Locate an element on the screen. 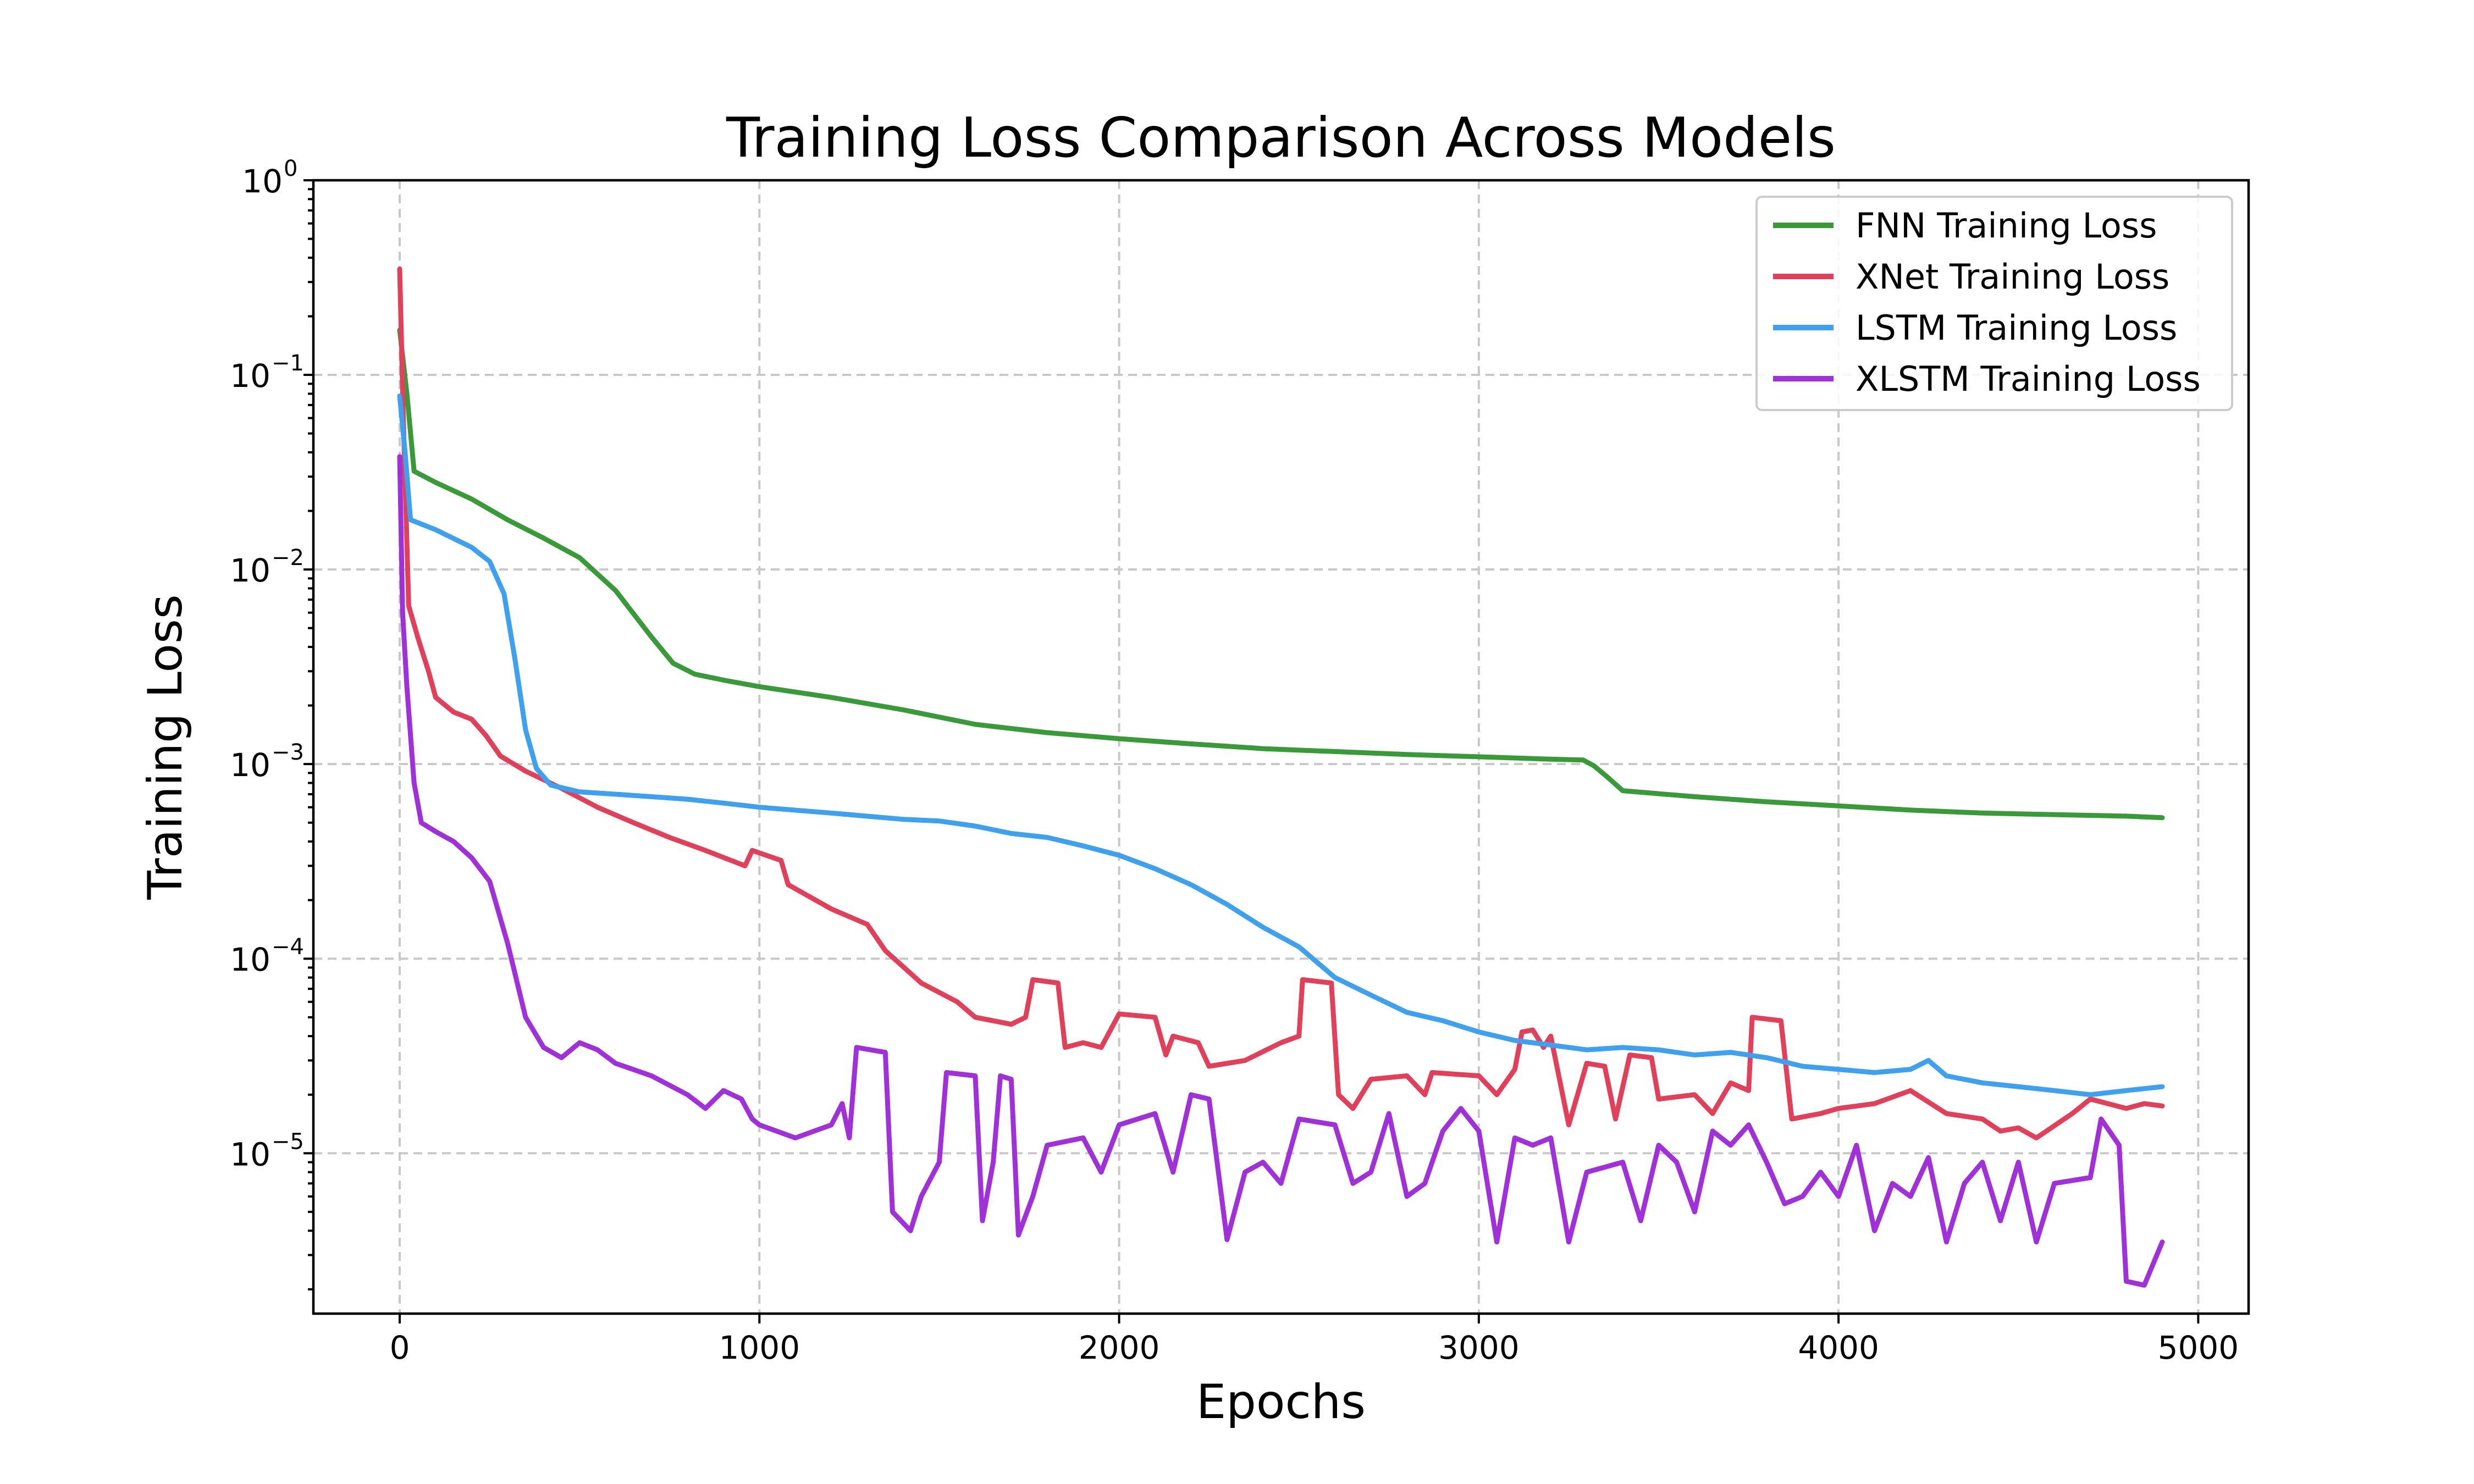 This screenshot has width=2474, height=1484. x-tick-label-0: 0 is located at coordinates (400, 1347).